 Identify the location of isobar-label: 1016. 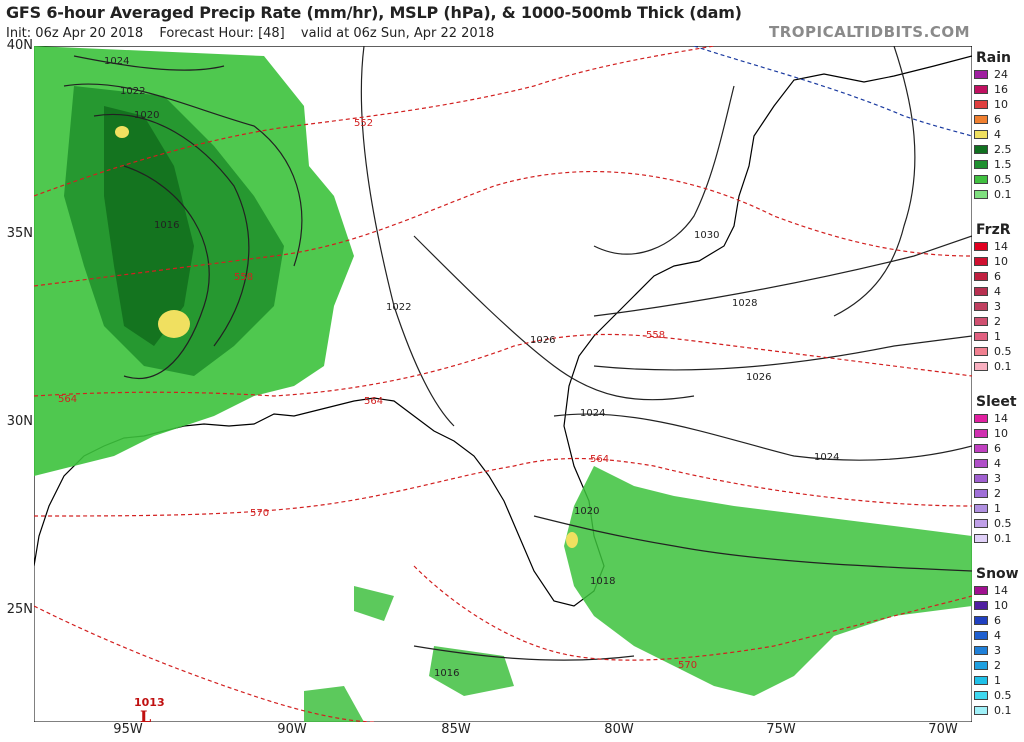
(166, 225).